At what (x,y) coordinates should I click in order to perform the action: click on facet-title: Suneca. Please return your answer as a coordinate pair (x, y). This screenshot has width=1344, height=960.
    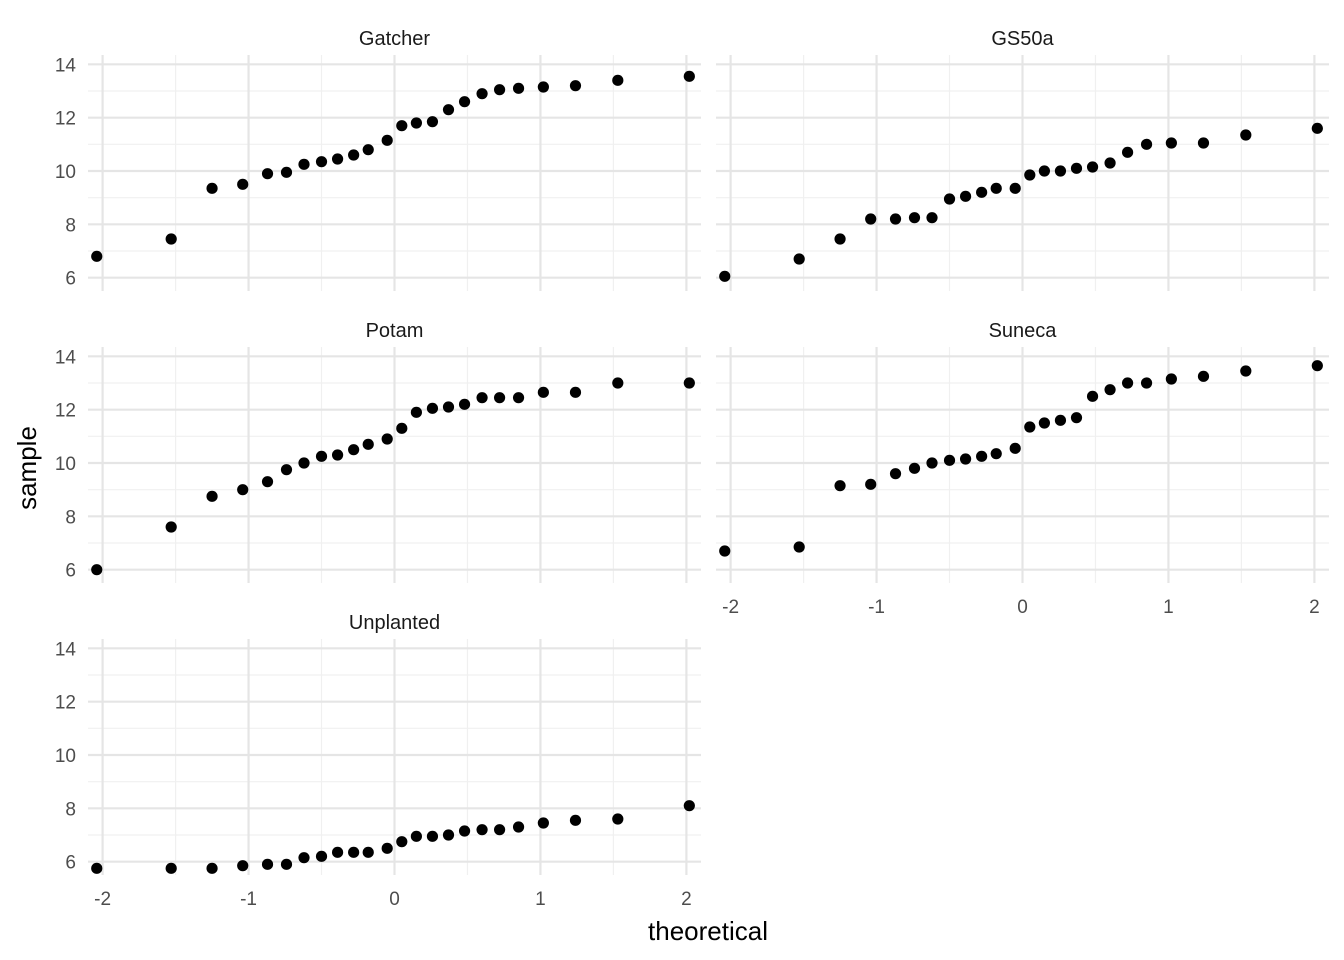
    Looking at the image, I should click on (1023, 331).